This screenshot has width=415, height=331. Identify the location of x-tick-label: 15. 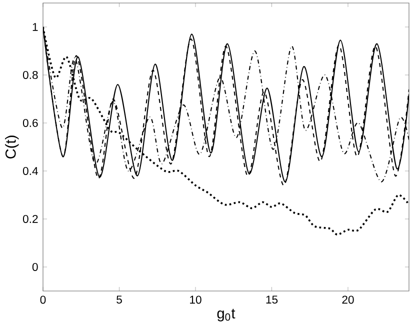
(272, 300).